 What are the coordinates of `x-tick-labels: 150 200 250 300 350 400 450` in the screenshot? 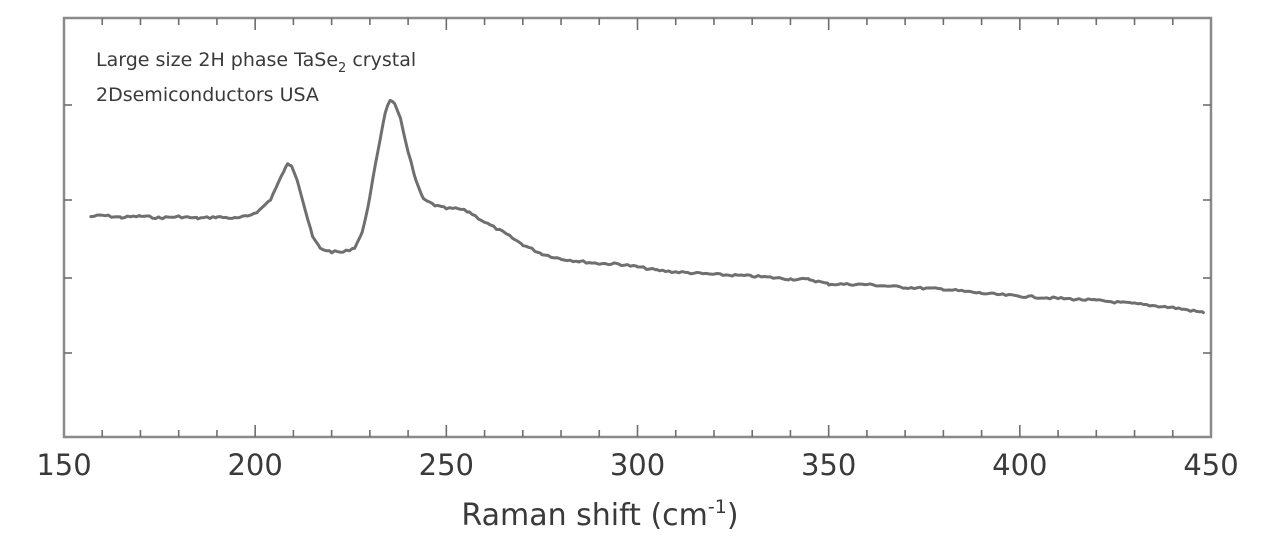 It's located at (637, 465).